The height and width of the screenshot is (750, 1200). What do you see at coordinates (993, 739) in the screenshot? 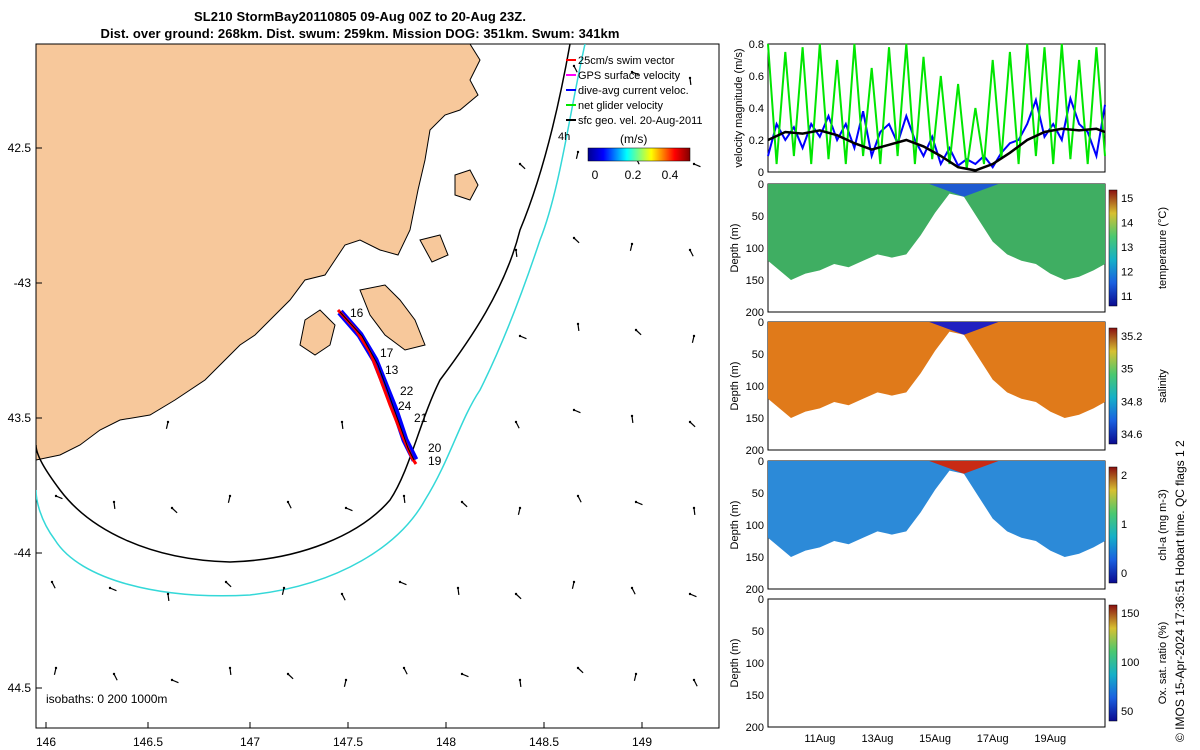
I see `date-tick-label: 17Aug` at bounding box center [993, 739].